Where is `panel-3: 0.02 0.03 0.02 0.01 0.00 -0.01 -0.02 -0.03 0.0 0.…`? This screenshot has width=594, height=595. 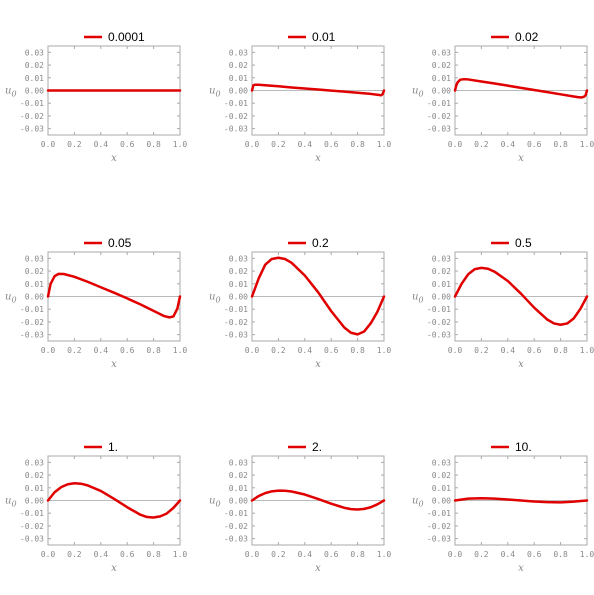
panel-3: 0.02 0.03 0.02 0.01 0.00 -0.01 -0.02 -0.03 0.0 0.… is located at coordinates (503, 97).